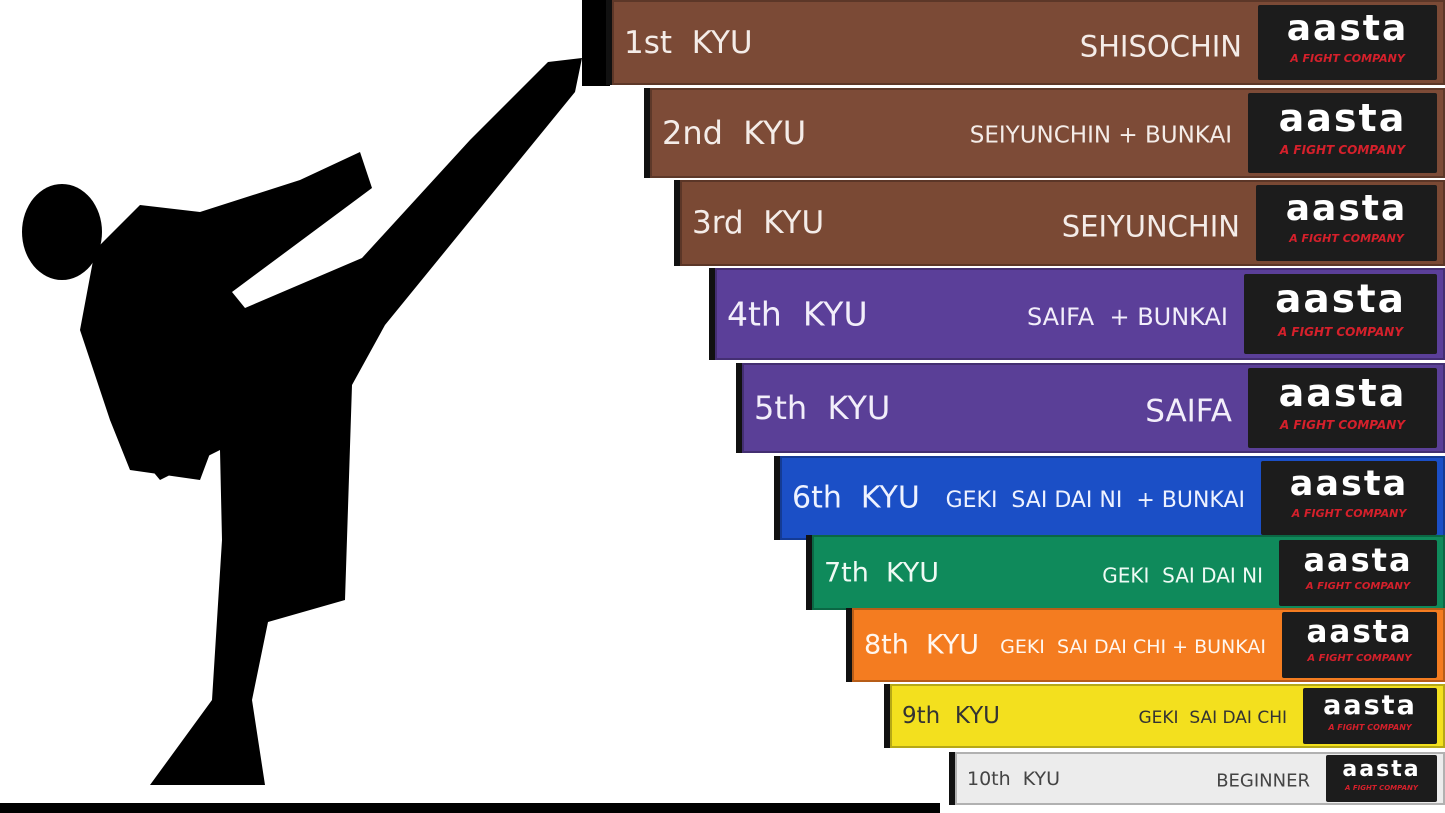 Image resolution: width=1445 pixels, height=813 pixels. What do you see at coordinates (797, 314) in the screenshot?
I see `rank-label: 4th KYU` at bounding box center [797, 314].